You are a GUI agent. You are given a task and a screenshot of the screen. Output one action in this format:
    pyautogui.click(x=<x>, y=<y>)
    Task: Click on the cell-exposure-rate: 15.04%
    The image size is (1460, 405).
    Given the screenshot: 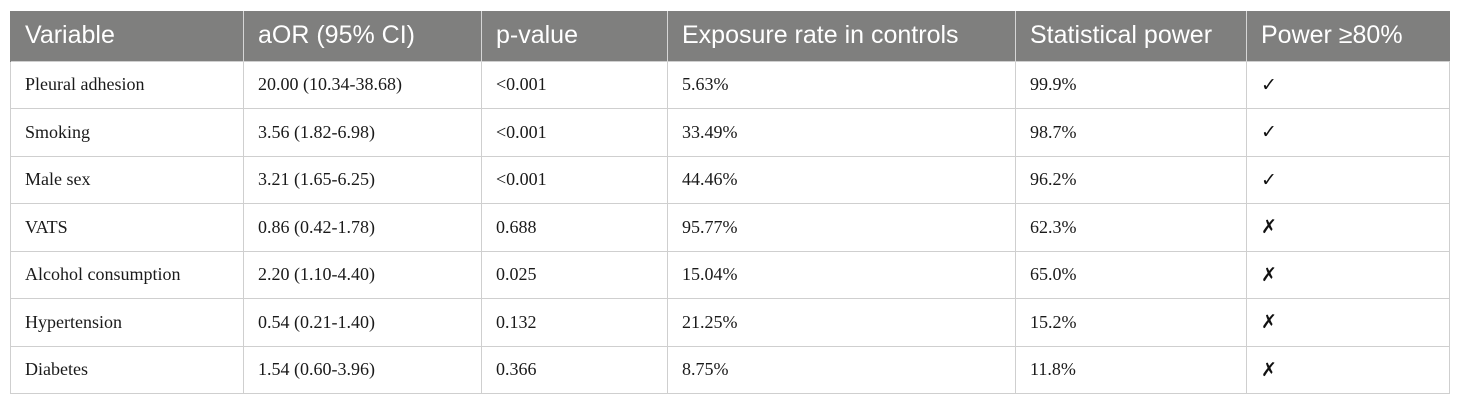 What is the action you would take?
    pyautogui.click(x=841, y=274)
    